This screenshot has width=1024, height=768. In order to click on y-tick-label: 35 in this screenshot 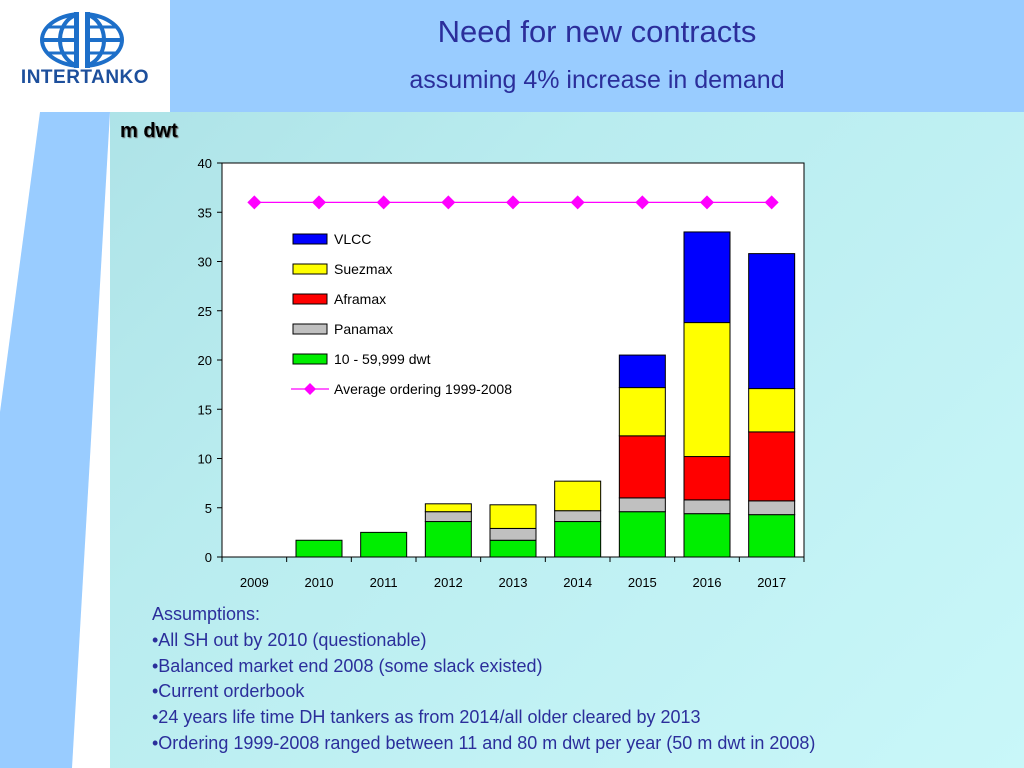, I will do `click(205, 212)`.